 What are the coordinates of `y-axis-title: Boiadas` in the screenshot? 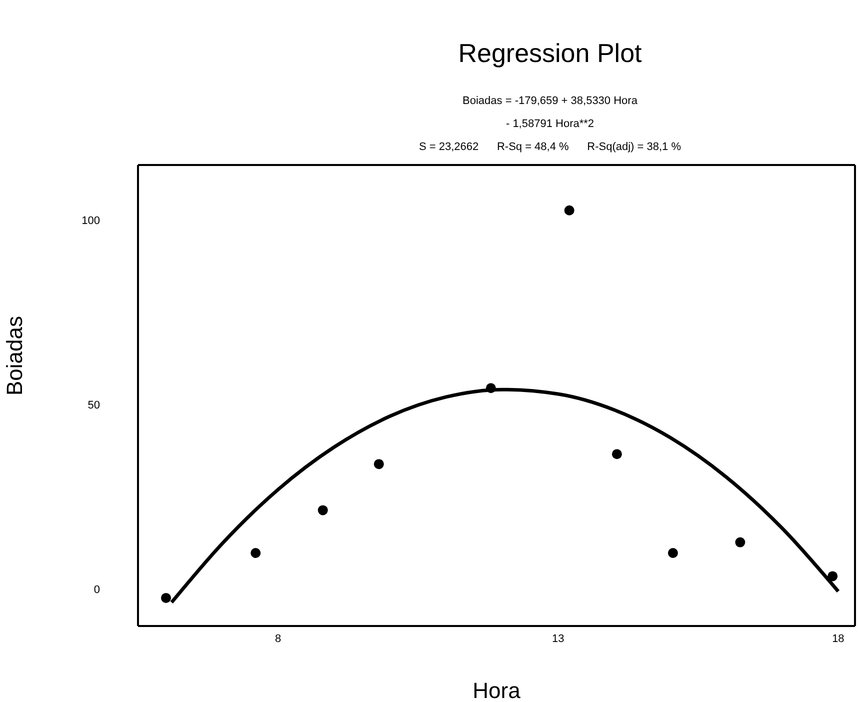 It's located at (14, 356).